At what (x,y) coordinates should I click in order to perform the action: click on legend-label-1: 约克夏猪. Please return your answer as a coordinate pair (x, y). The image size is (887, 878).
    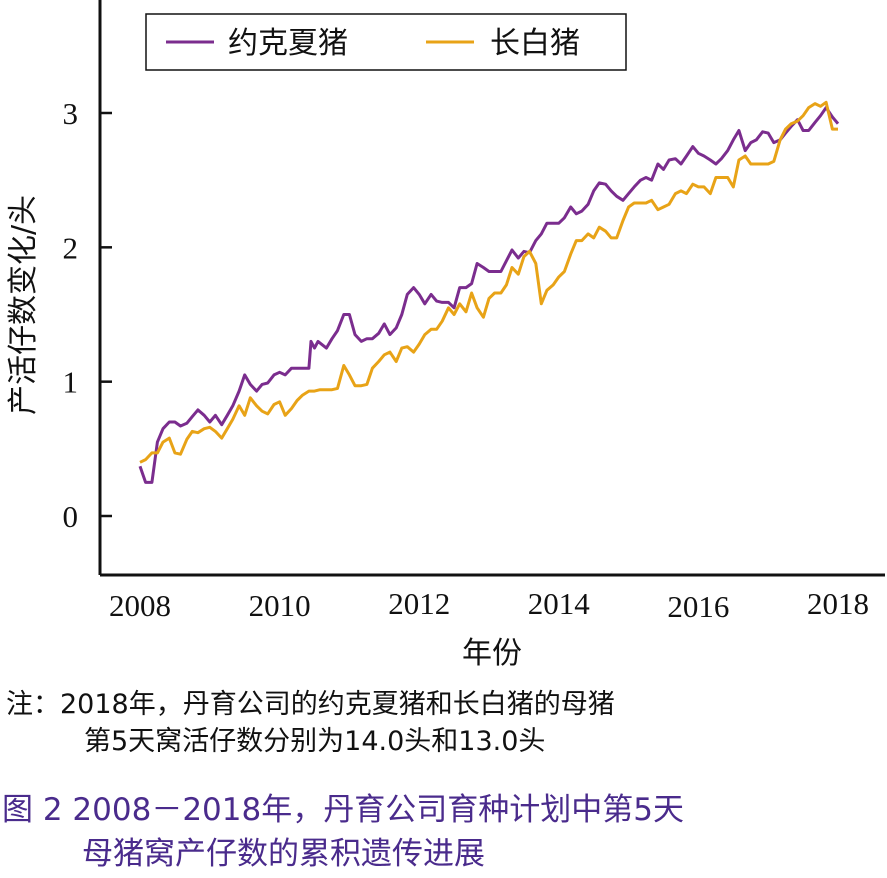
    Looking at the image, I should click on (288, 43).